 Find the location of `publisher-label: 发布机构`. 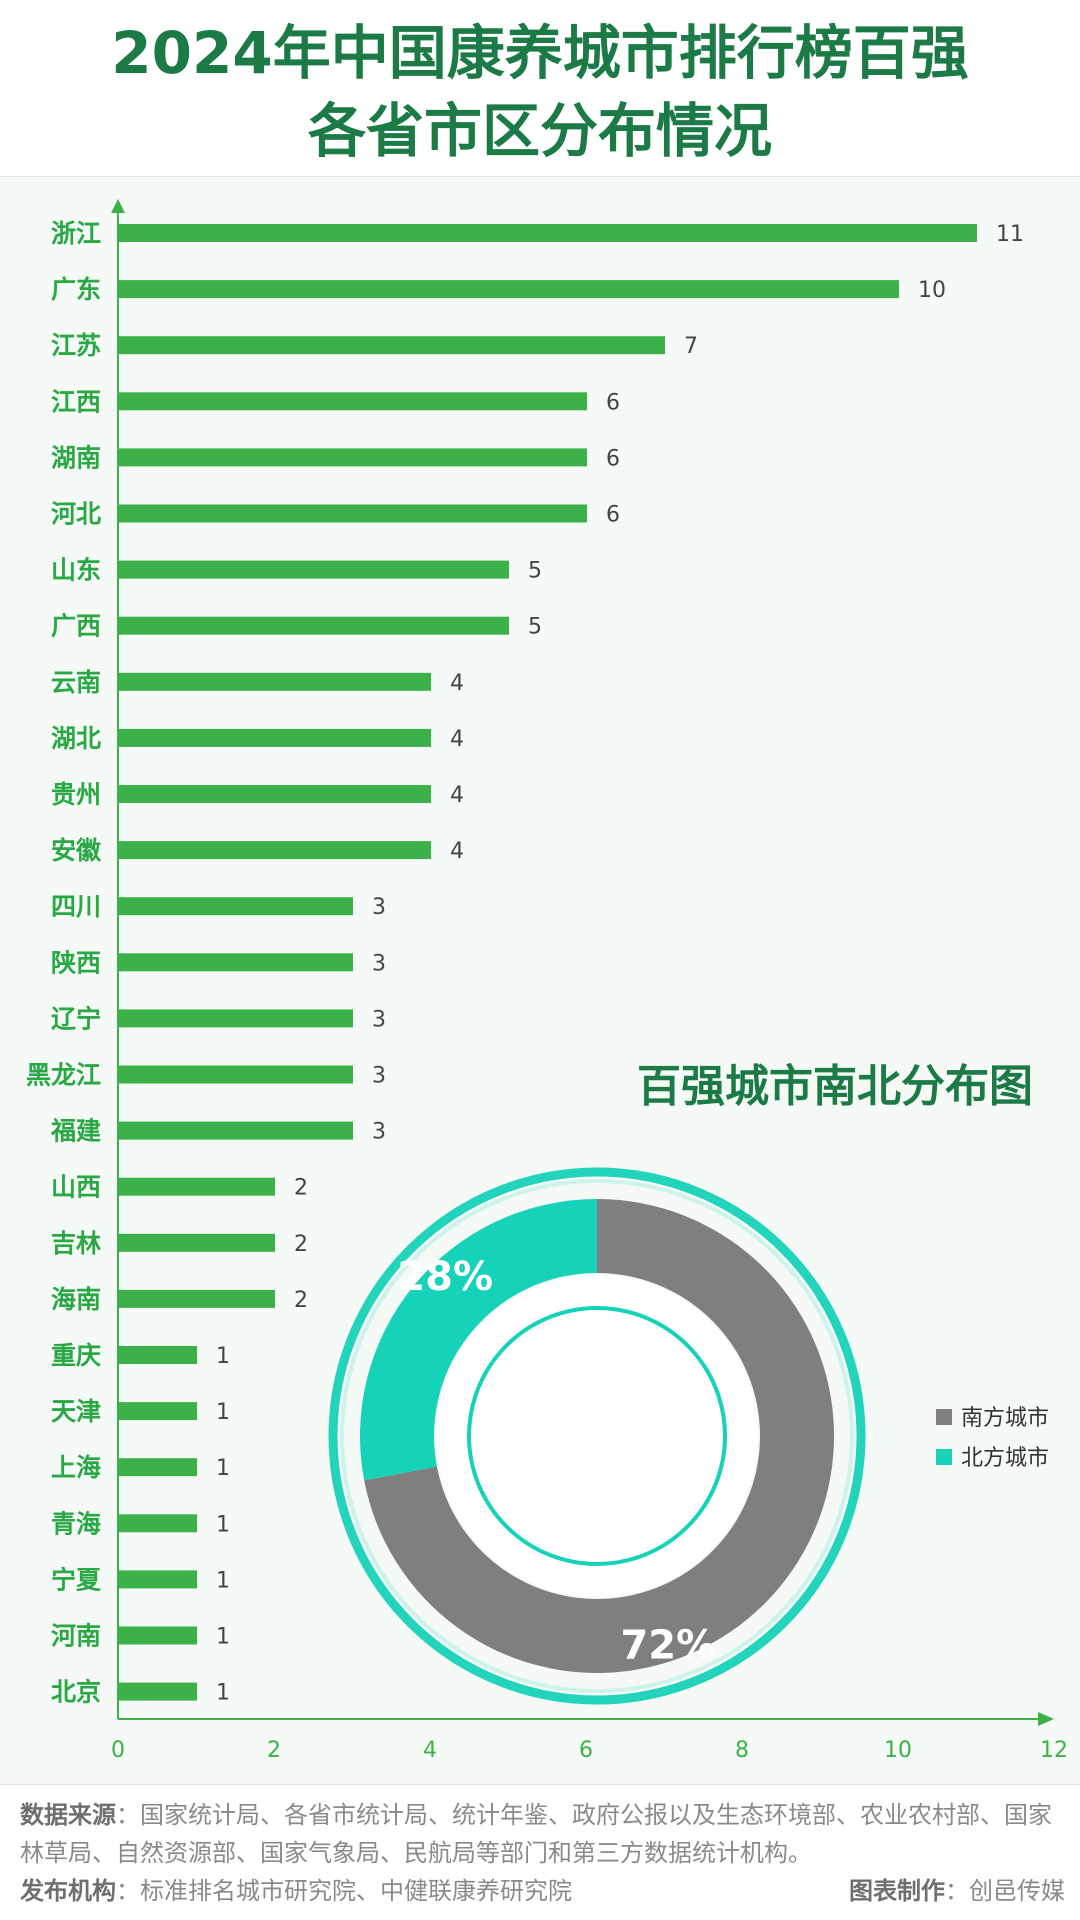

publisher-label: 发布机构 is located at coordinates (68, 1891).